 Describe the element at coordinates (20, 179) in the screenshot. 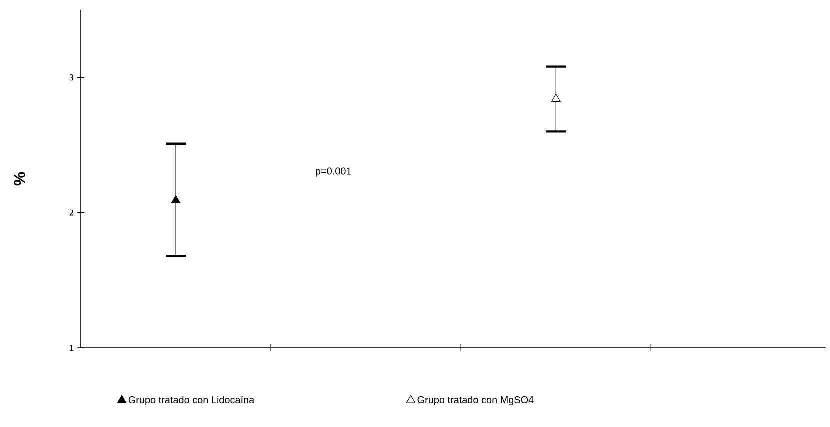

I see `y-axis-title: %` at that location.